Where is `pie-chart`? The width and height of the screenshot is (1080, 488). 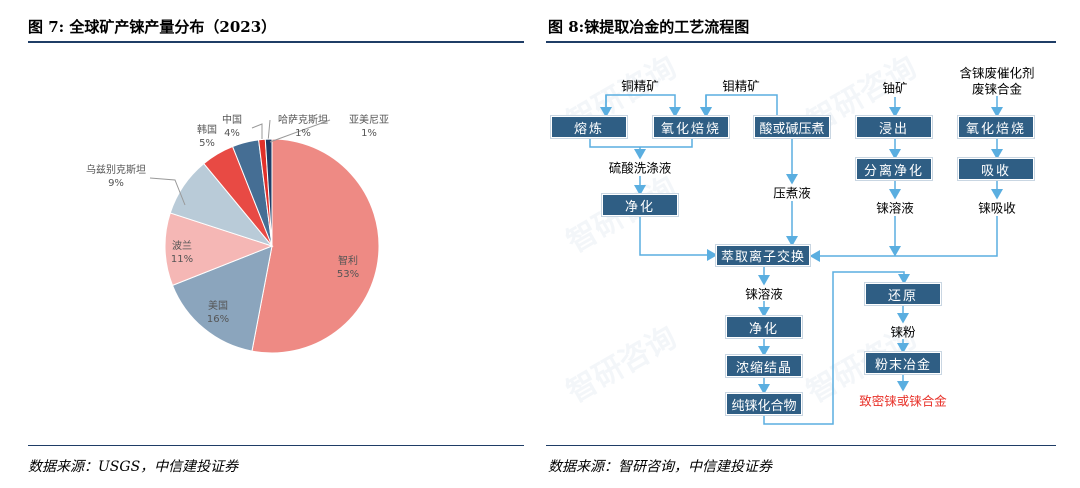
pie-chart is located at coordinates (264, 236).